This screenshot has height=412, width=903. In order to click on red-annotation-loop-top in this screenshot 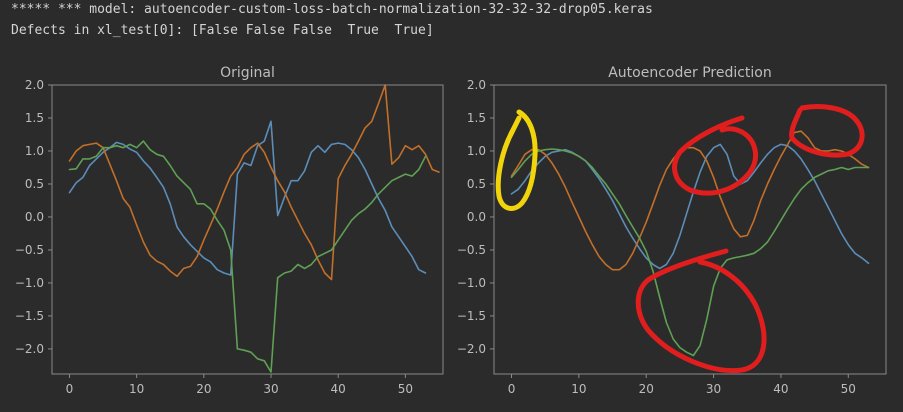, I will do `click(715, 155)`.